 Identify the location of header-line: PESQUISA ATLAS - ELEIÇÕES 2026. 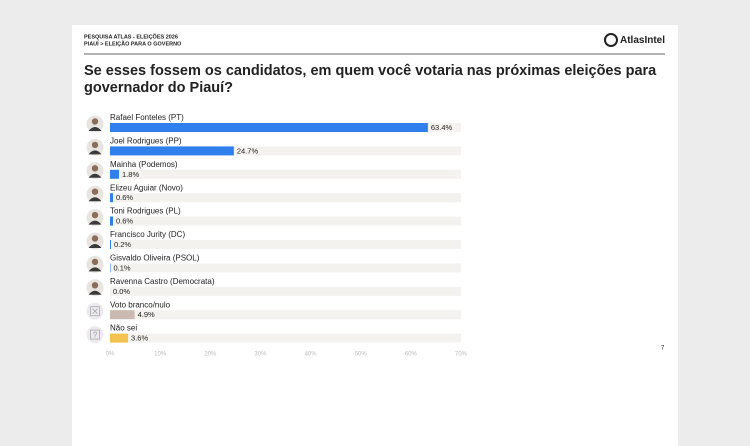
(131, 36).